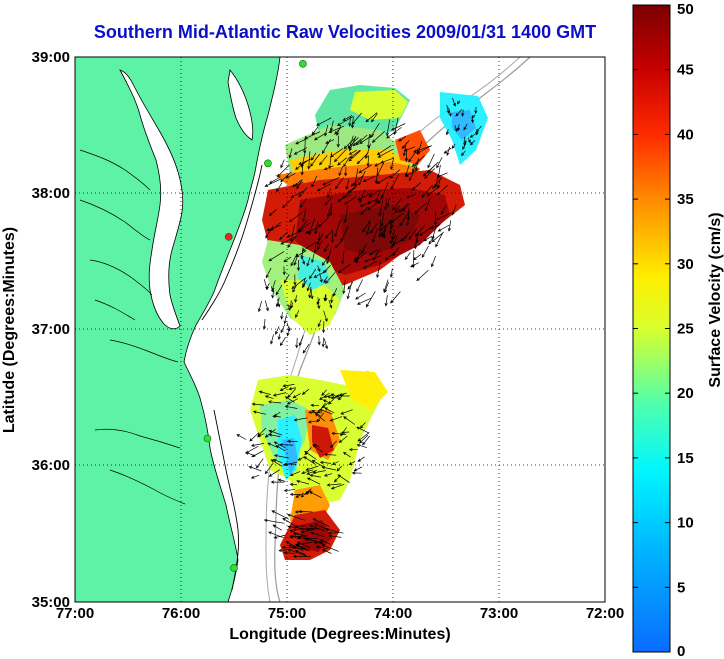 This screenshot has height=659, width=724. Describe the element at coordinates (685, 393) in the screenshot. I see `colorbar-tick-label: 20` at that location.